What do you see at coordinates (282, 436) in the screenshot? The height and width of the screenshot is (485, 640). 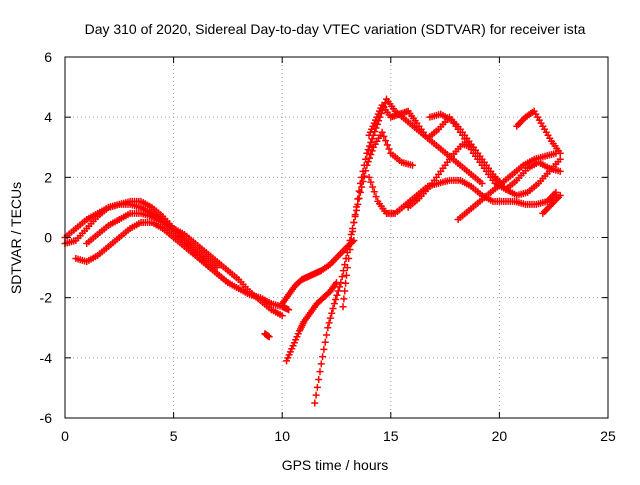 I see `x-tick-label: 10` at bounding box center [282, 436].